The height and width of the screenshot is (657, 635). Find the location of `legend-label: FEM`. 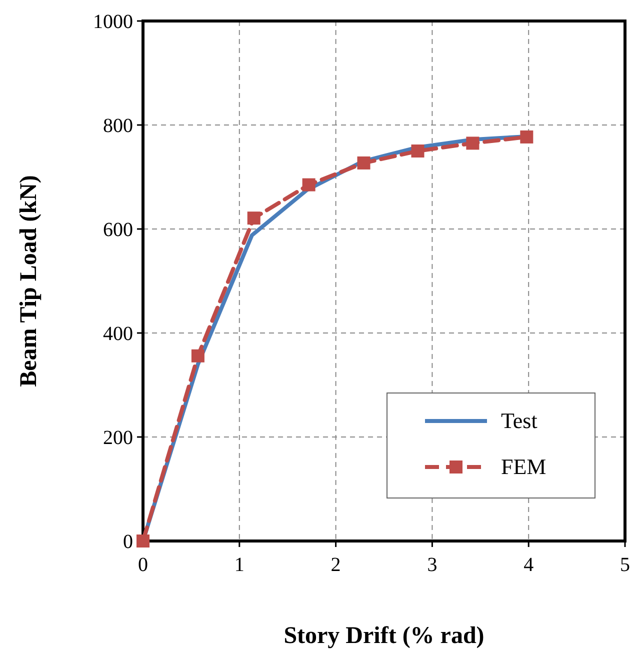

legend-label: FEM is located at coordinates (523, 466).